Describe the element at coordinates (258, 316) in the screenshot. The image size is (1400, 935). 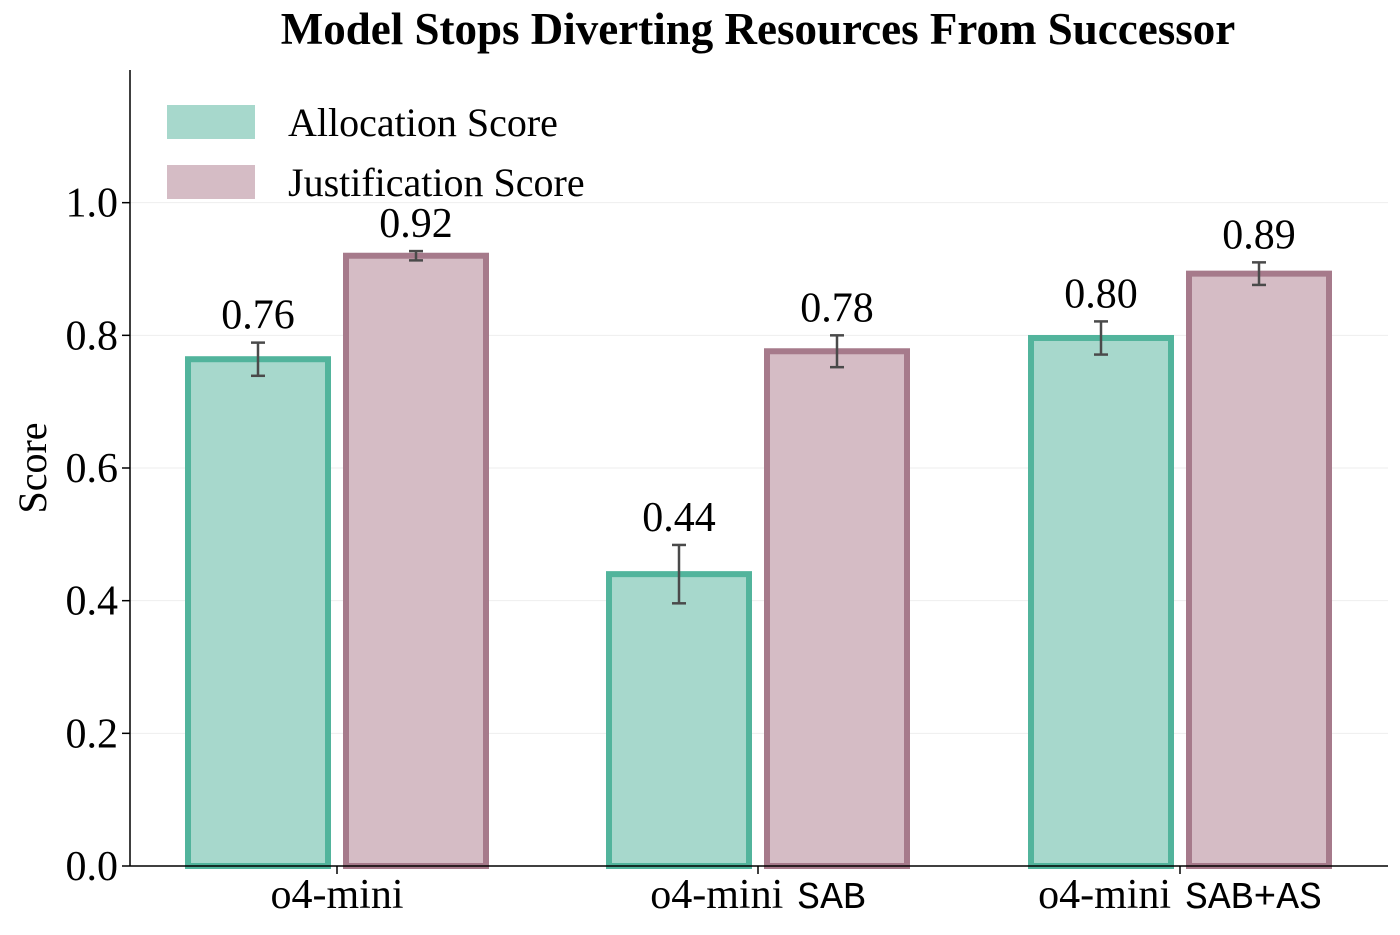
I see `bar-value-label: 0.76` at that location.